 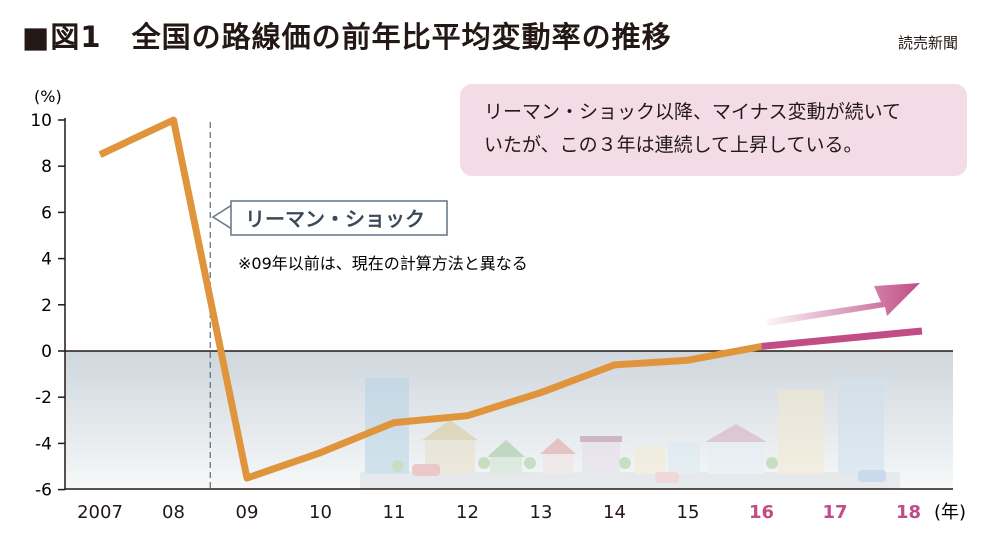 I want to click on methodology-note: ※09年以前は、現在の計算方法と異なる, so click(x=383, y=263).